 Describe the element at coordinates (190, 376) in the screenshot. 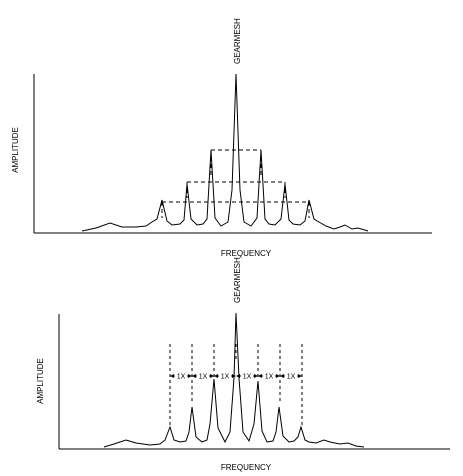

I see `arrow-1b` at that location.